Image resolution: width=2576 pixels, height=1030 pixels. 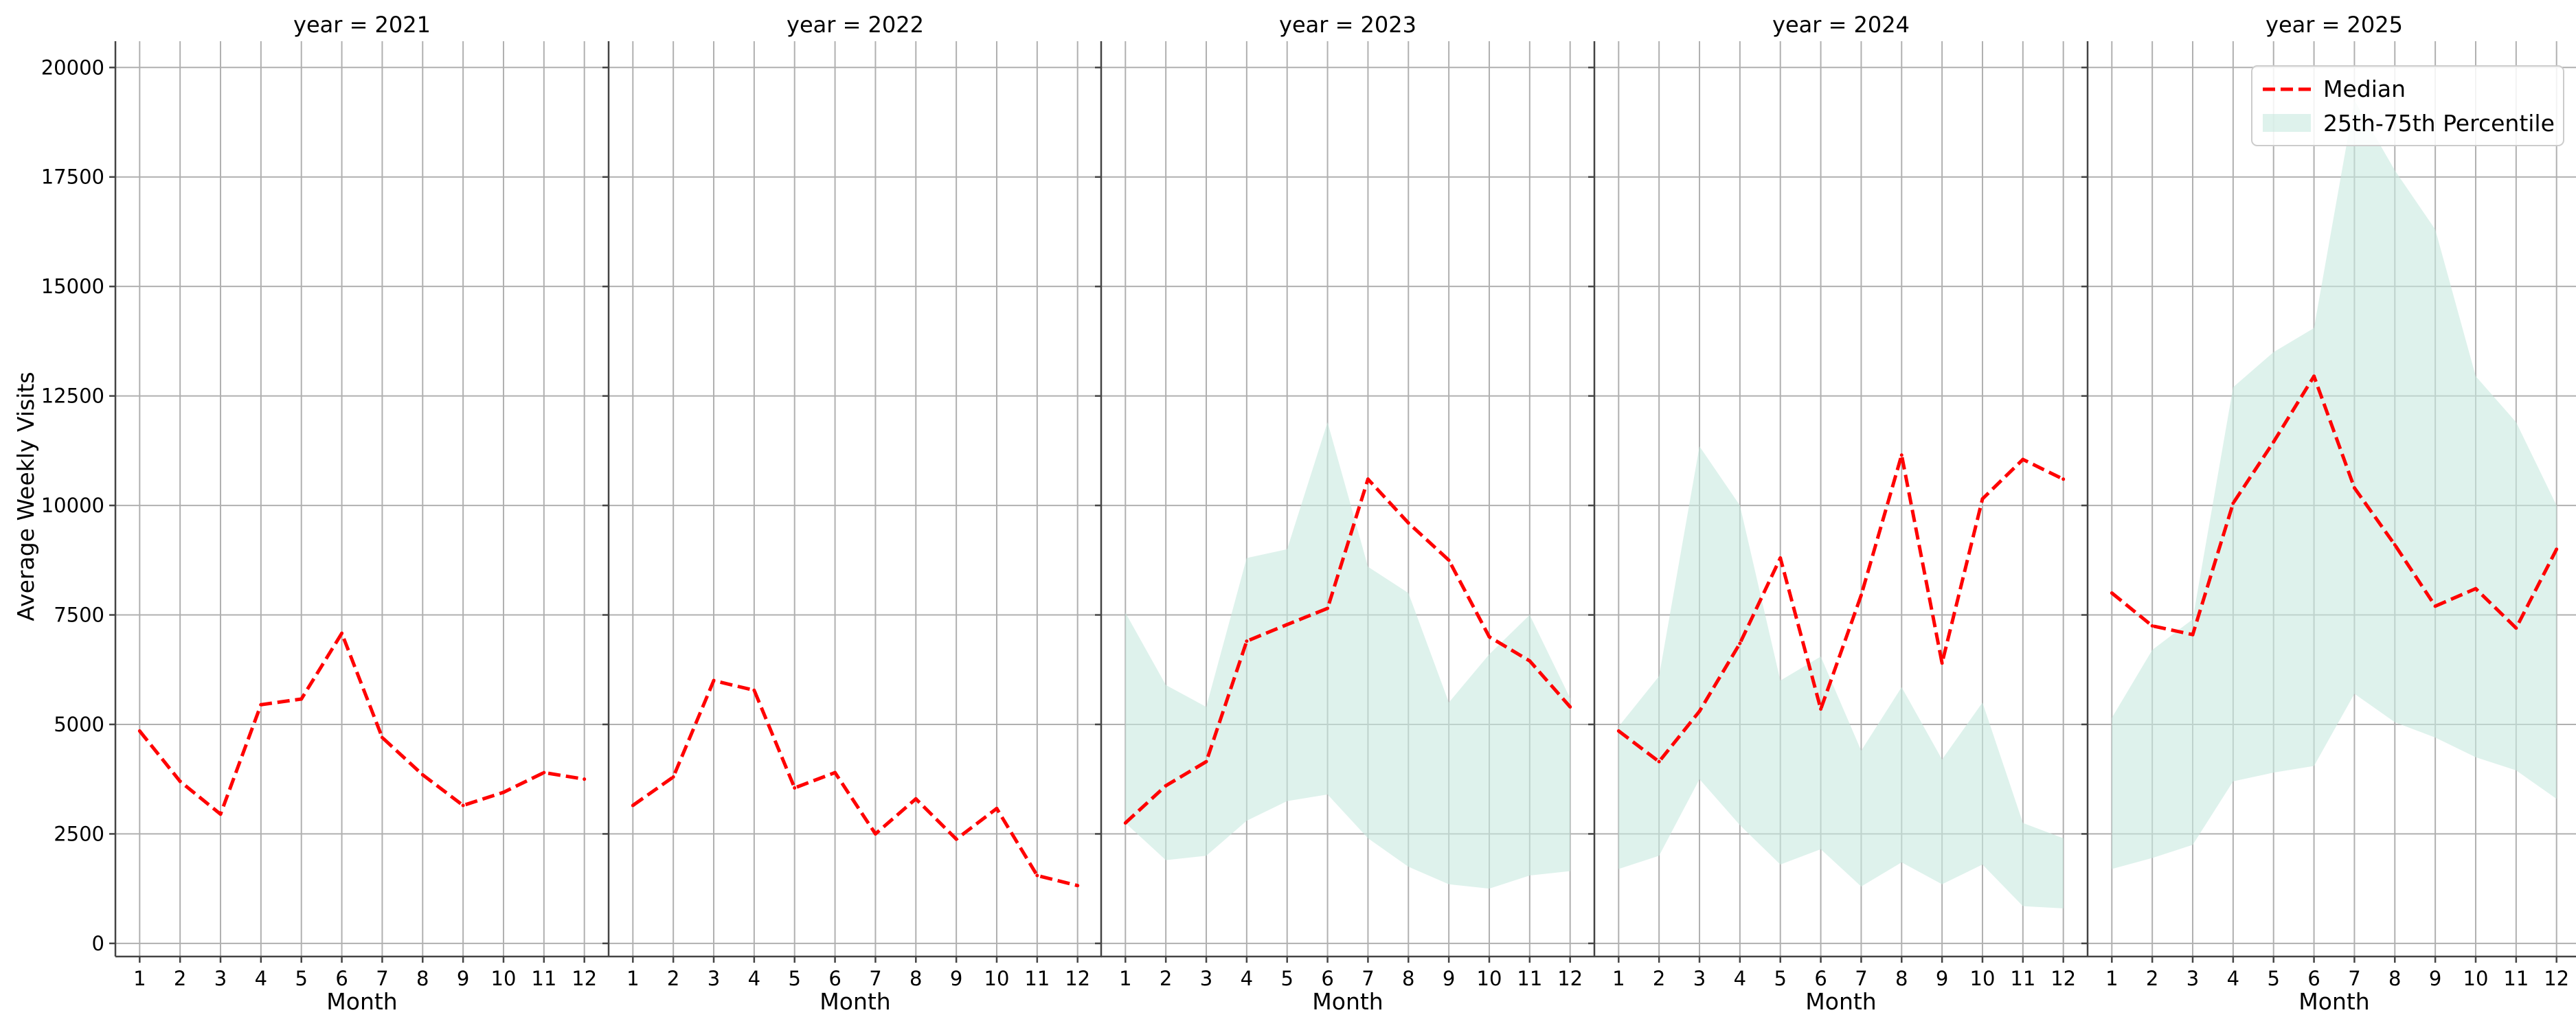 I want to click on y-tick-label: 0, so click(x=98, y=943).